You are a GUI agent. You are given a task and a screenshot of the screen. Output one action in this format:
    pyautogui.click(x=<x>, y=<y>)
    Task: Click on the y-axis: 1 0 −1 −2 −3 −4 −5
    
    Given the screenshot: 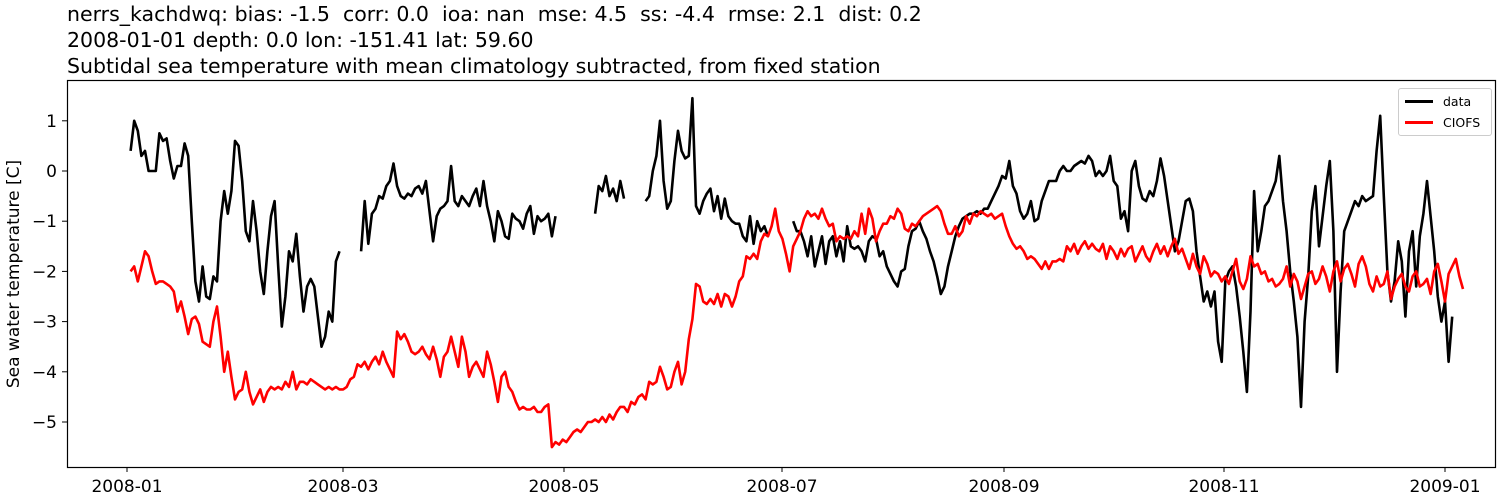 What is the action you would take?
    pyautogui.click(x=49, y=272)
    